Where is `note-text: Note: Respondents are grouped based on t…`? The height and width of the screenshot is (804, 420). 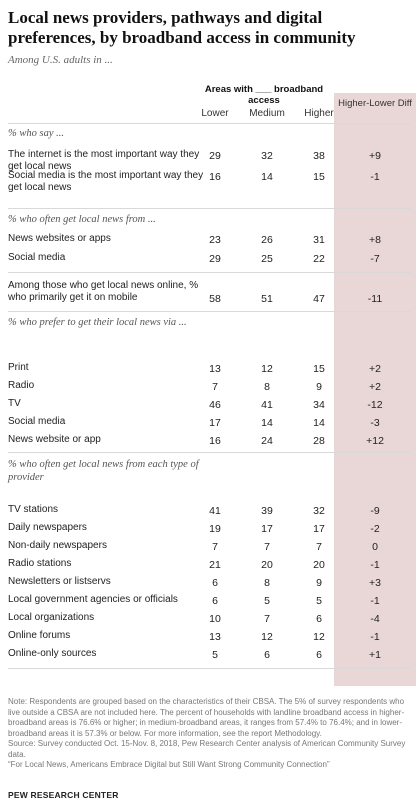 note-text: Note: Respondents are grouped based on t… is located at coordinates (206, 717).